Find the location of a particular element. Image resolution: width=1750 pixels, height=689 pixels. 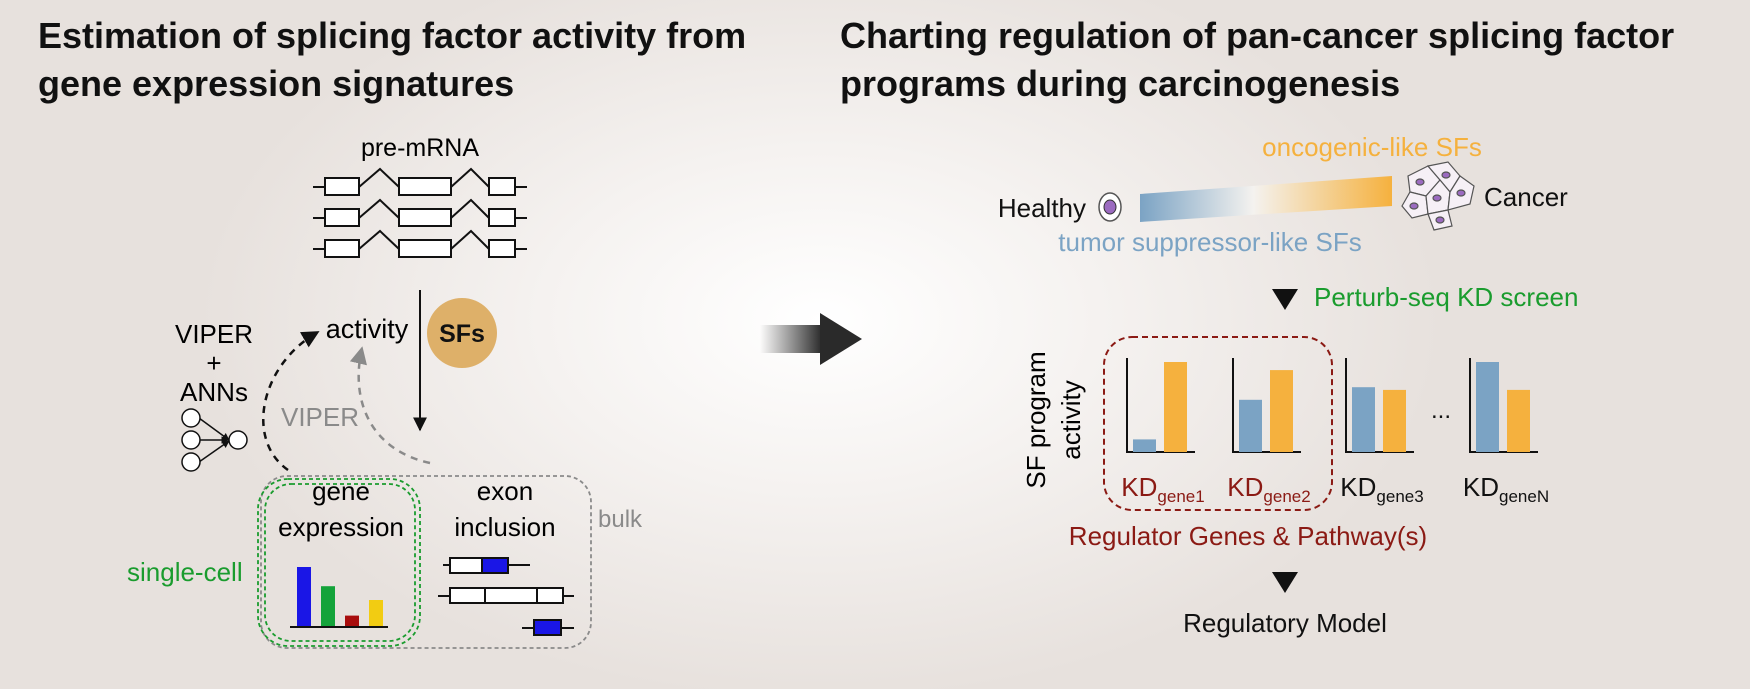

kd-chart-gene3: KDgene3 is located at coordinates (1382, 432).